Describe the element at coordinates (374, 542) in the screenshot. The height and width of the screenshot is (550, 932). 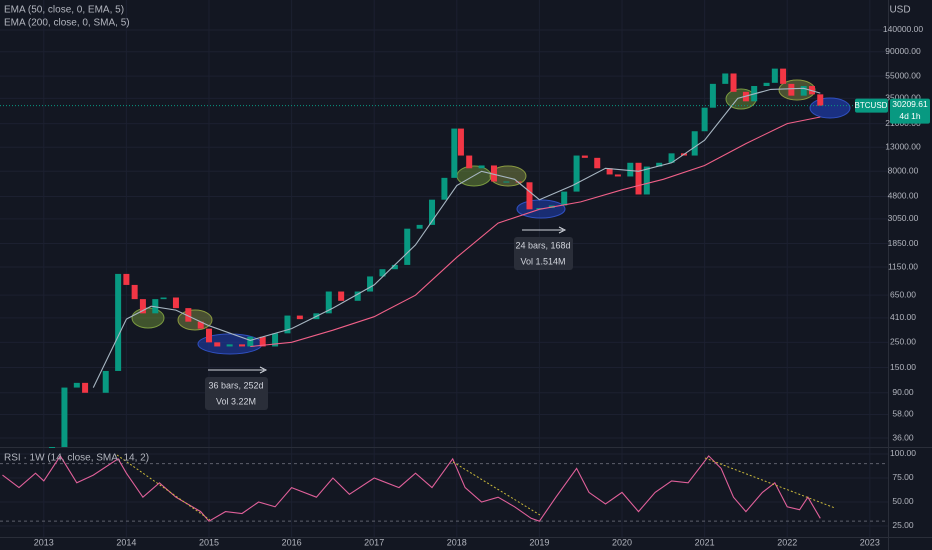
I see `x-tick-label: 2017` at that location.